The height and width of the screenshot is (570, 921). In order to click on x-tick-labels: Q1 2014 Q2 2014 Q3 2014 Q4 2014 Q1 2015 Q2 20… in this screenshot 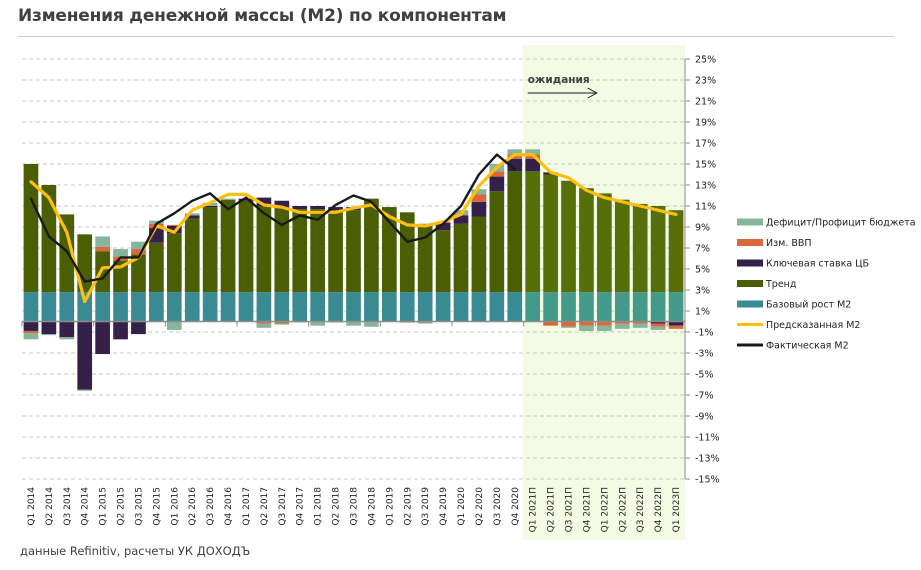, I will do `click(354, 510)`.